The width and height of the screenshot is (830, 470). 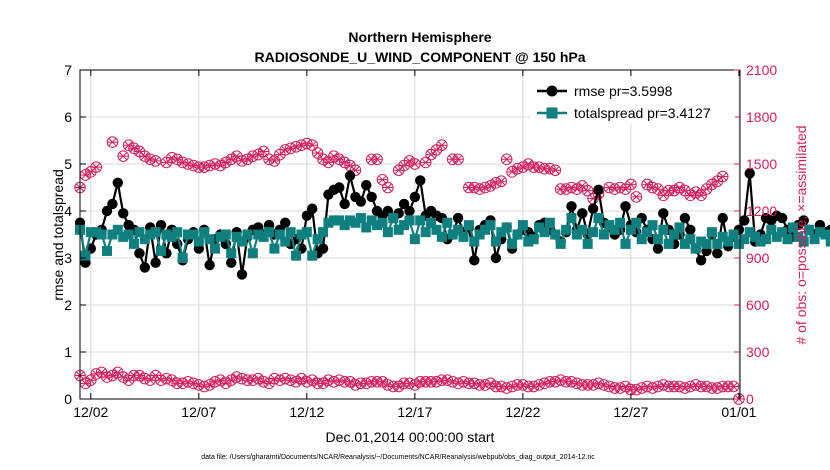 What do you see at coordinates (452, 238) in the screenshot?
I see `series-totalspread` at bounding box center [452, 238].